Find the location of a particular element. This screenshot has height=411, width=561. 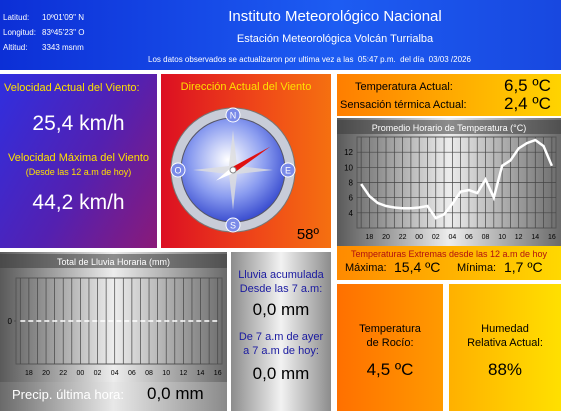

min: 1,7 ºC is located at coordinates (523, 267).